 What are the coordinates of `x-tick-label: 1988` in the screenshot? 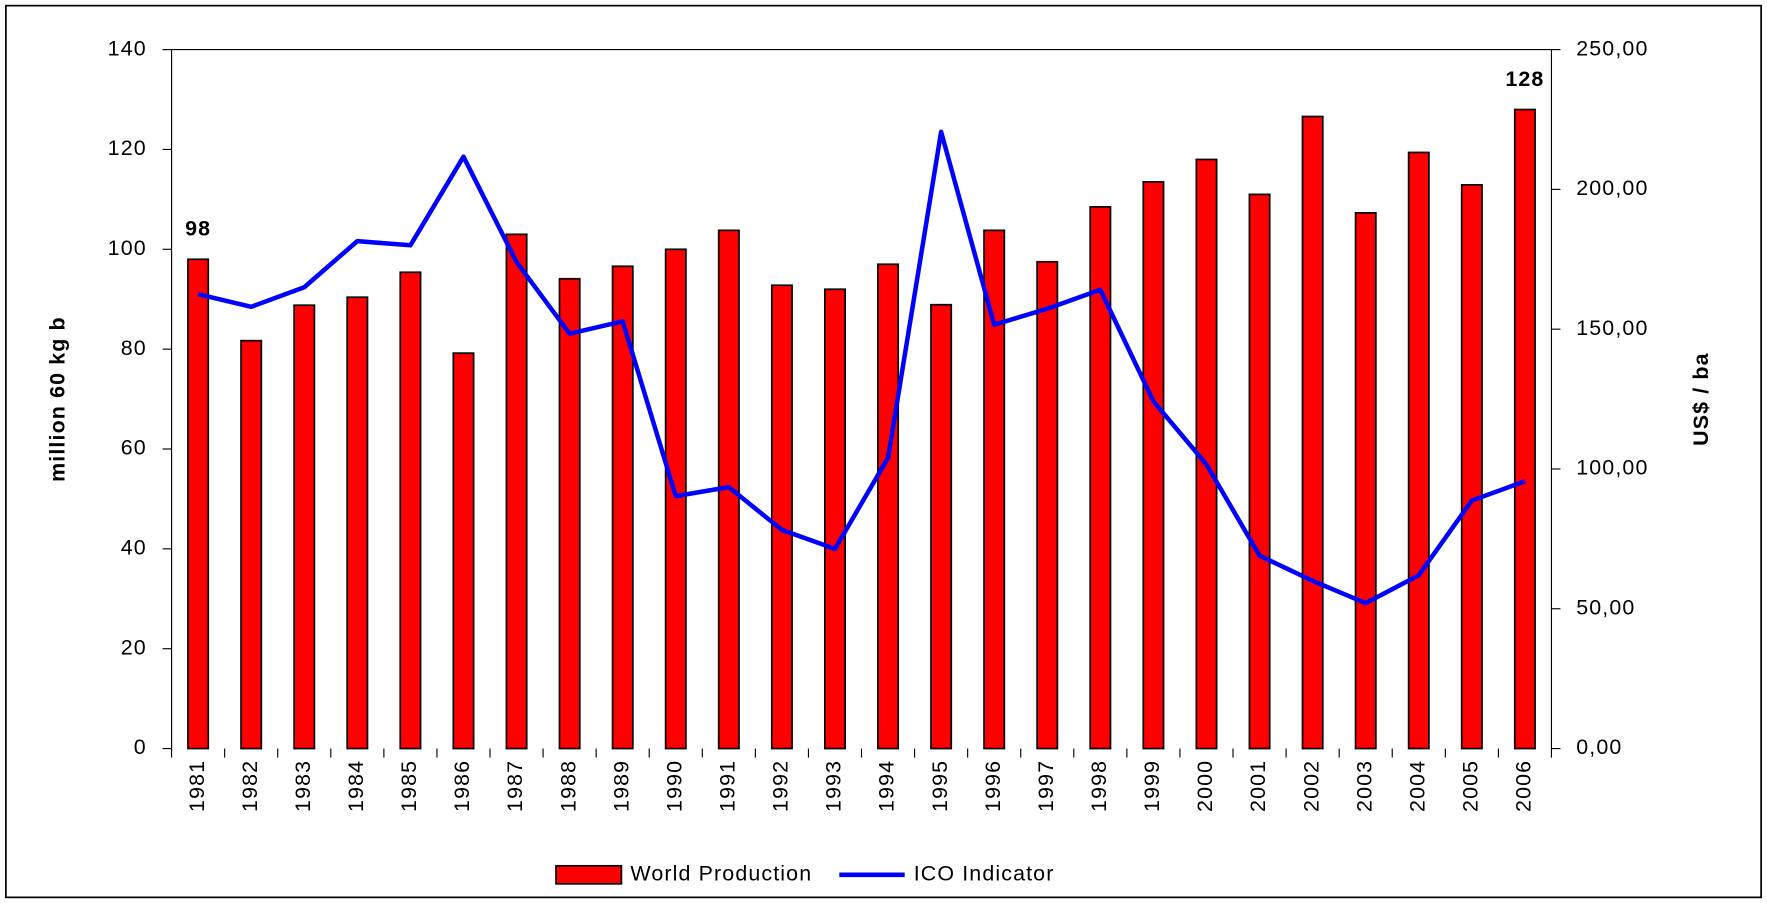 It's located at (568, 786).